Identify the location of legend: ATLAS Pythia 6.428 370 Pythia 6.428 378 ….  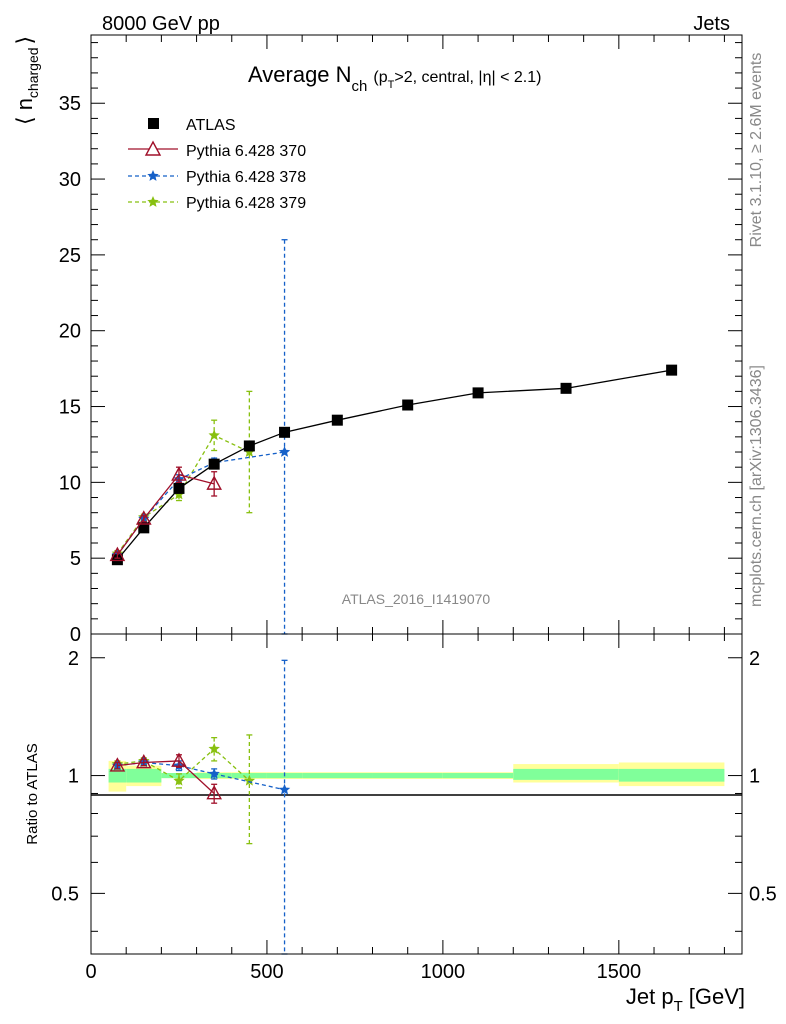
(217, 164).